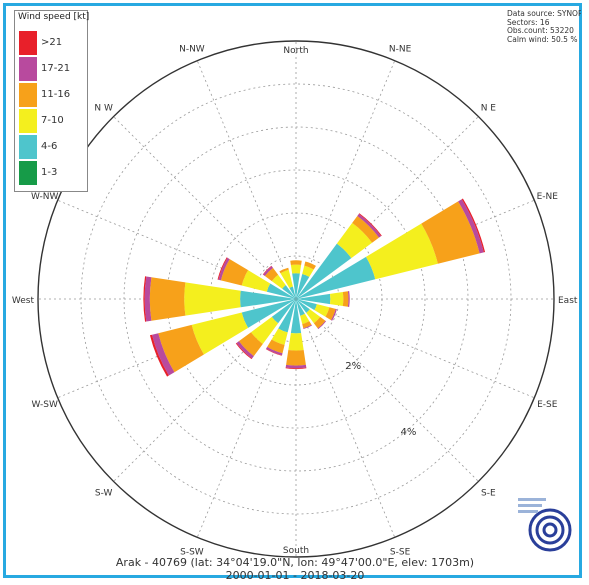 The image size is (589, 585). What do you see at coordinates (192, 552) in the screenshot?
I see `direction-label: S-SW` at bounding box center [192, 552].